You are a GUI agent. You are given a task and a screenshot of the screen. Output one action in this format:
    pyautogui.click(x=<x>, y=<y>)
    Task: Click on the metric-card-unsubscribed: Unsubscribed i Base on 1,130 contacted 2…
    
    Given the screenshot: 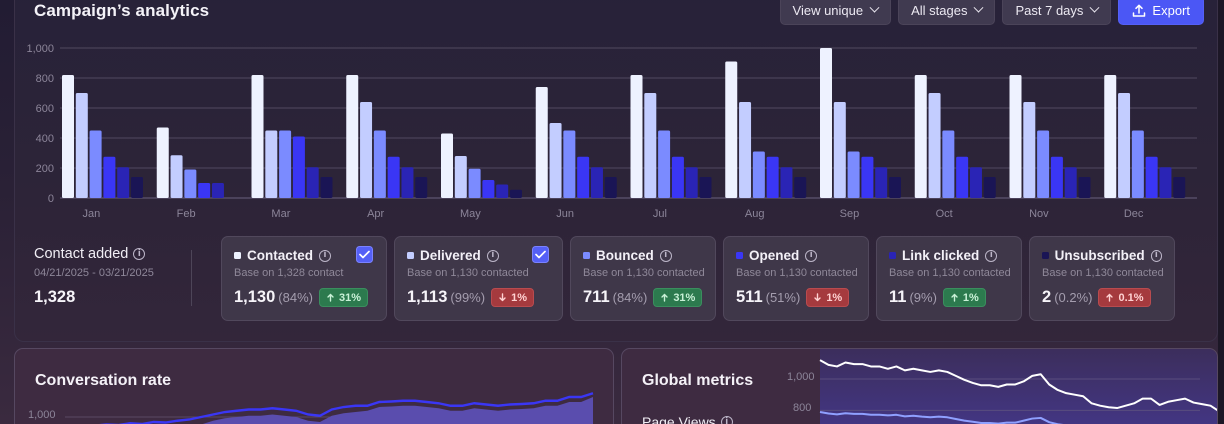 What is the action you would take?
    pyautogui.click(x=1102, y=278)
    